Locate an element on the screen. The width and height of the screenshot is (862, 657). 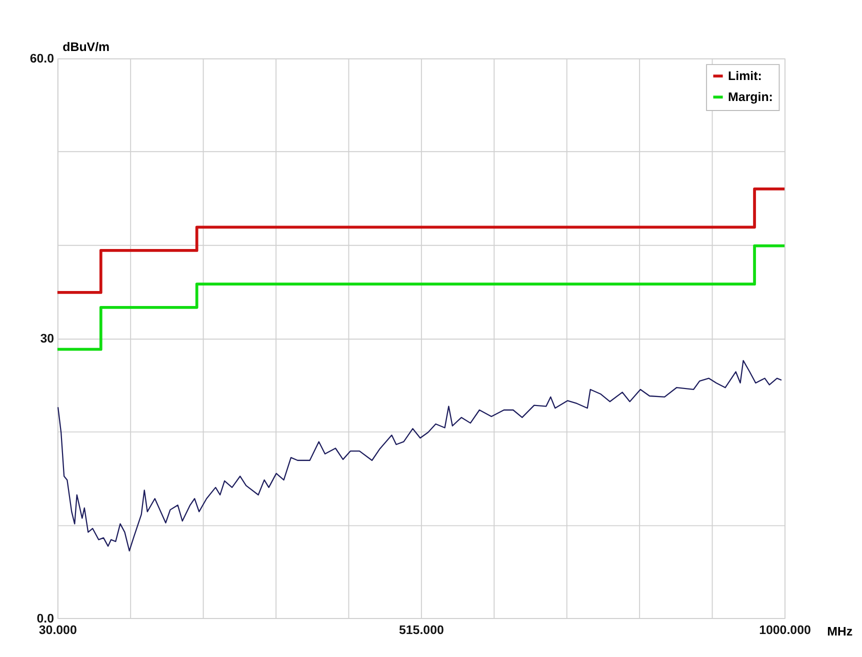
x-tick-label: 30.000 is located at coordinates (57, 629).